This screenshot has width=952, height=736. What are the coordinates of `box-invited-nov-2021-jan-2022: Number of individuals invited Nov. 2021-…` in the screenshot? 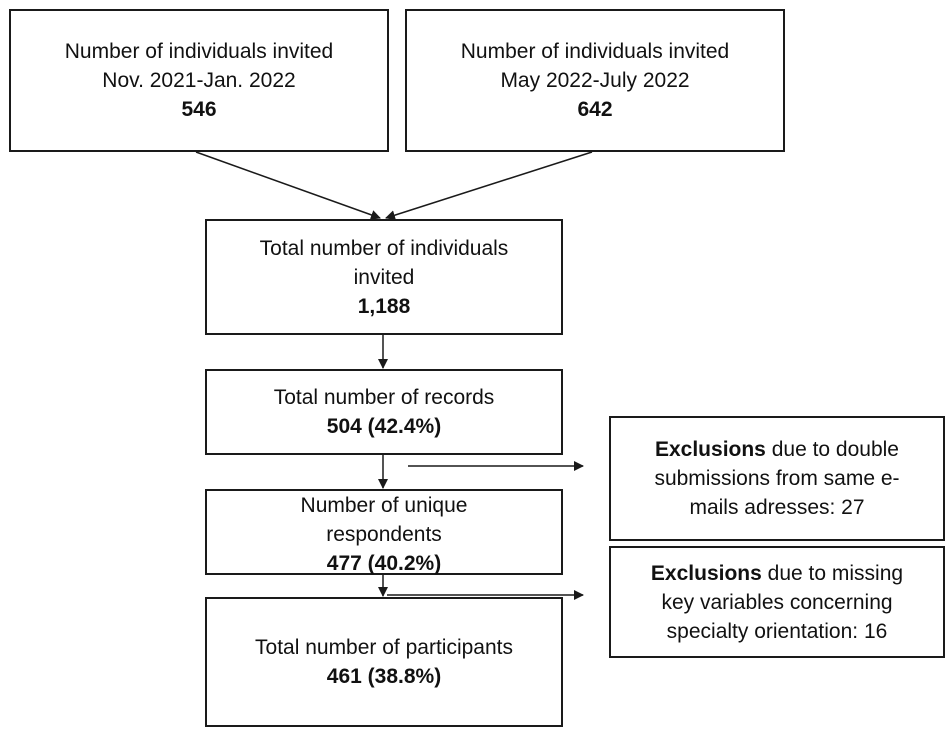 It's located at (199, 80).